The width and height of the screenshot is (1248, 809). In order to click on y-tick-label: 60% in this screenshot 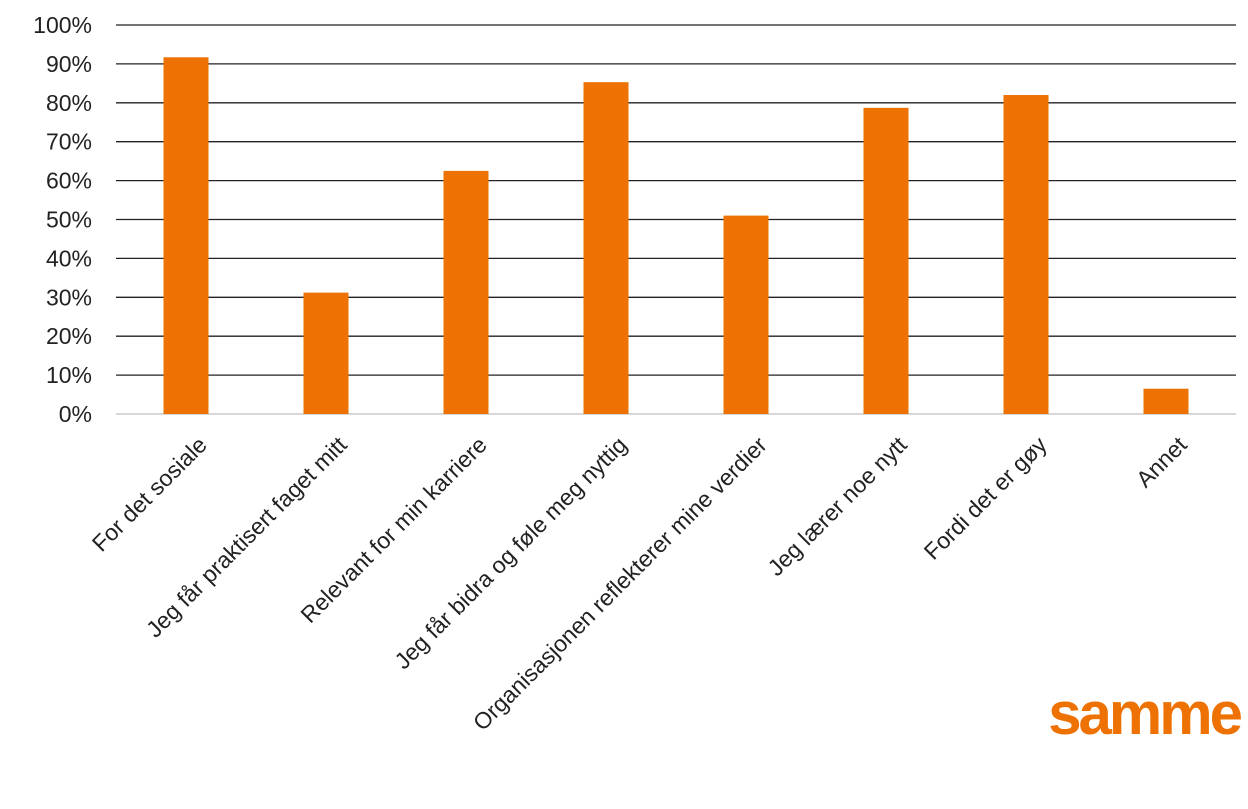, I will do `click(69, 181)`.